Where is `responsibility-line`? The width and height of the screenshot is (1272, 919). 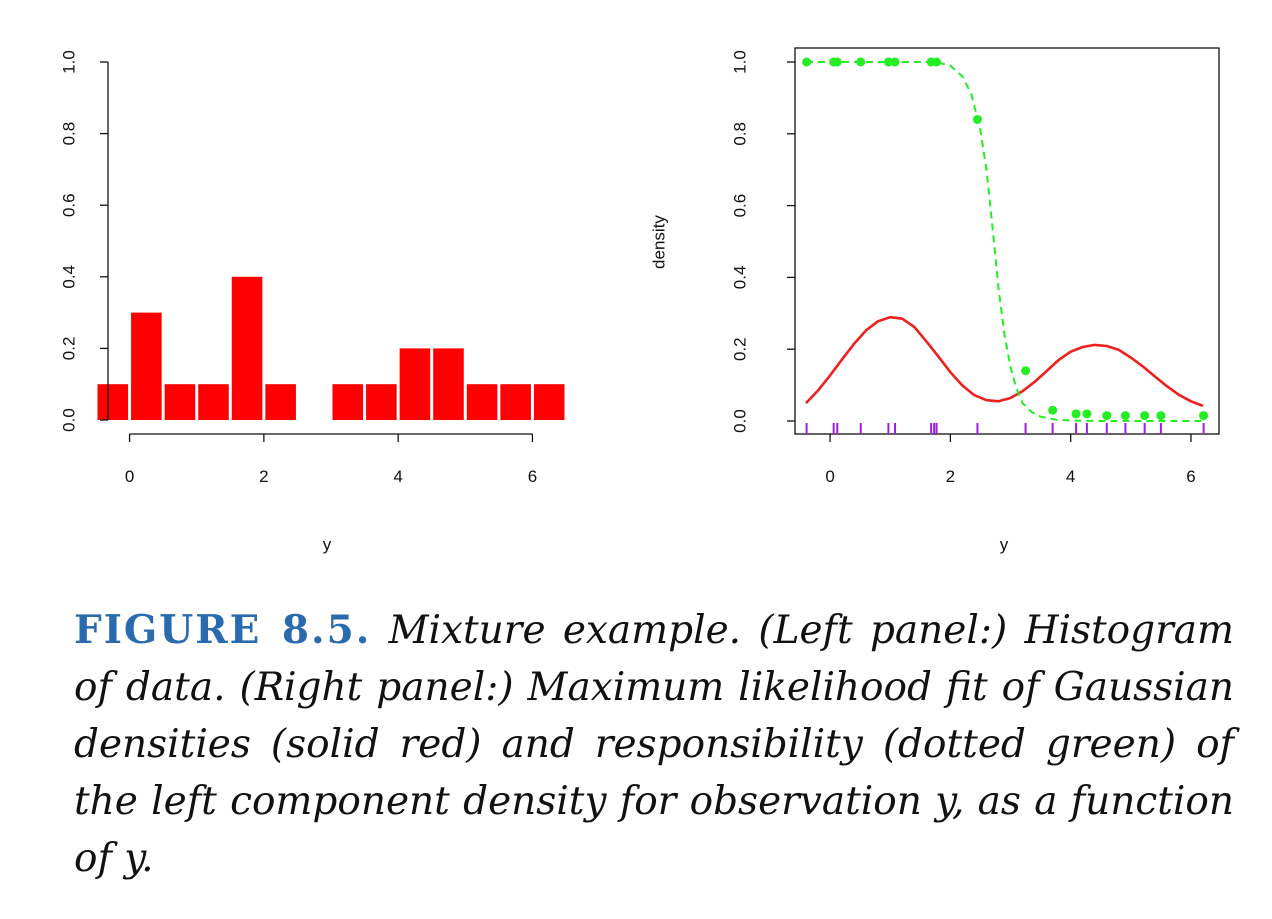
responsibility-line is located at coordinates (1004, 241).